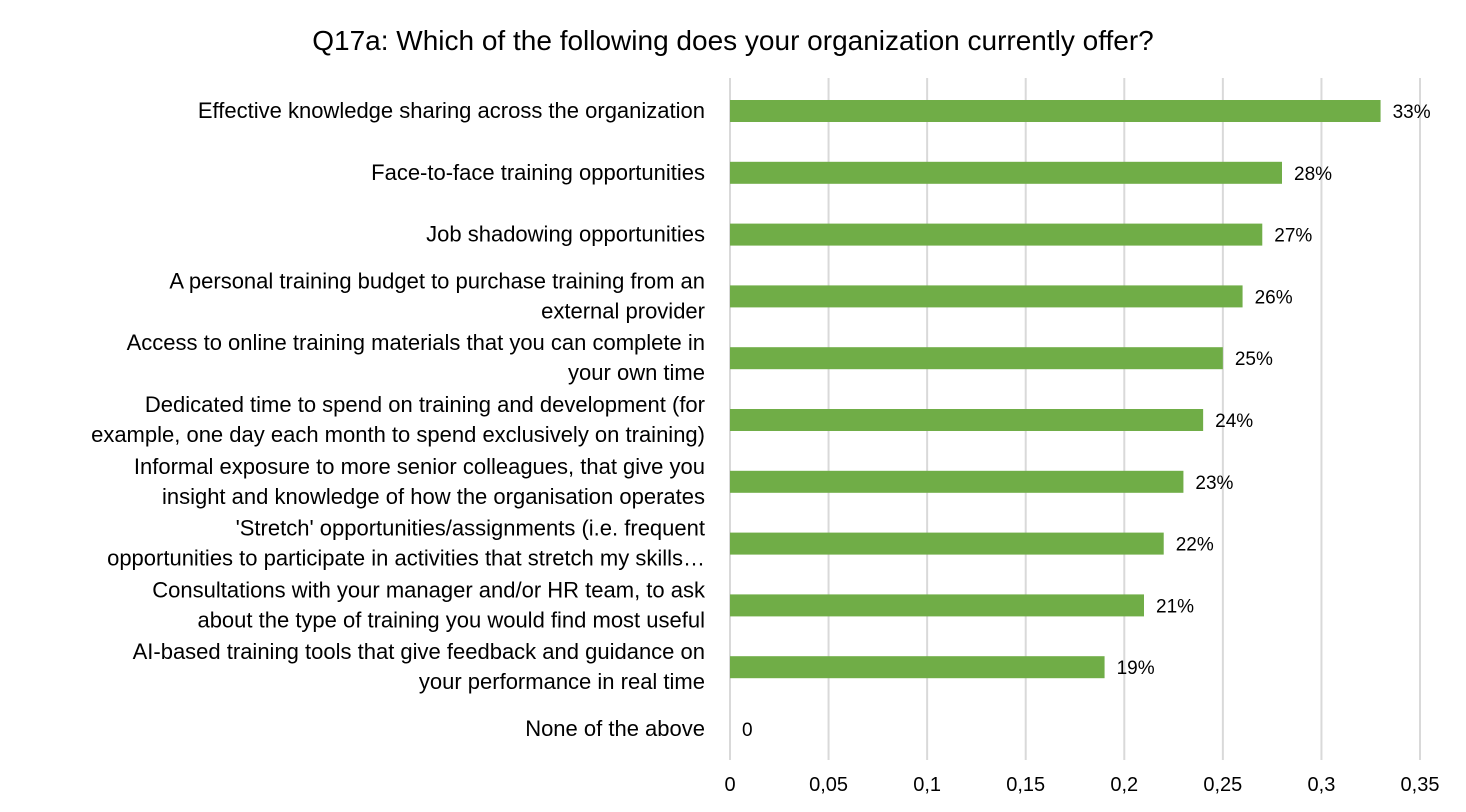 This screenshot has width=1466, height=812. What do you see at coordinates (1313, 174) in the screenshot?
I see `data-label: 28%` at bounding box center [1313, 174].